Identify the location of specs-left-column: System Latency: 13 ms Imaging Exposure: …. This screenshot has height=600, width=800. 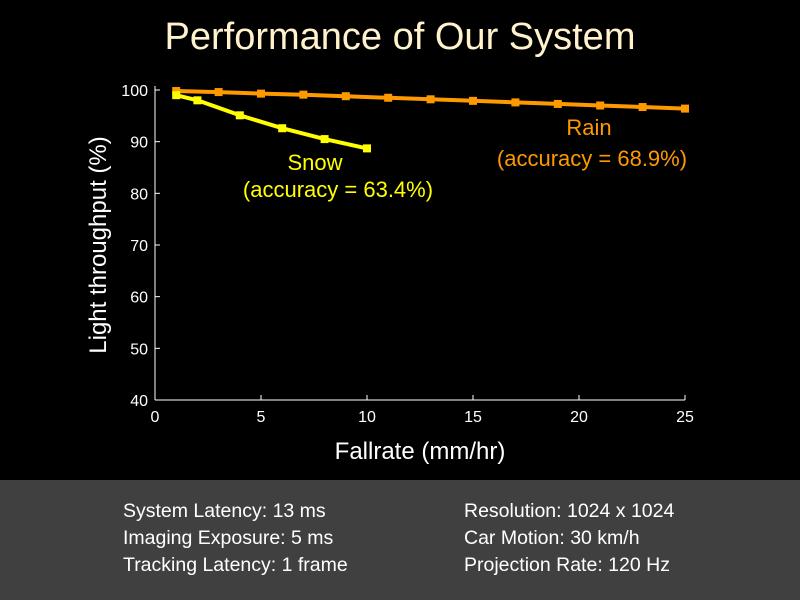
(235, 538).